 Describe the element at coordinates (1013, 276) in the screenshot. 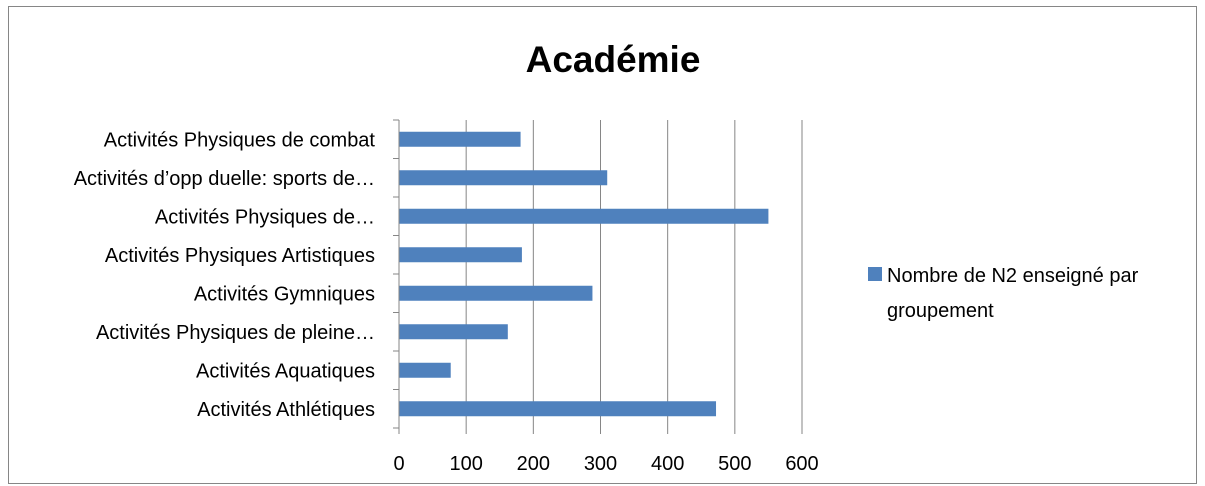

I see `legend-label-line-1: Nombre de N2 enseigné par` at that location.